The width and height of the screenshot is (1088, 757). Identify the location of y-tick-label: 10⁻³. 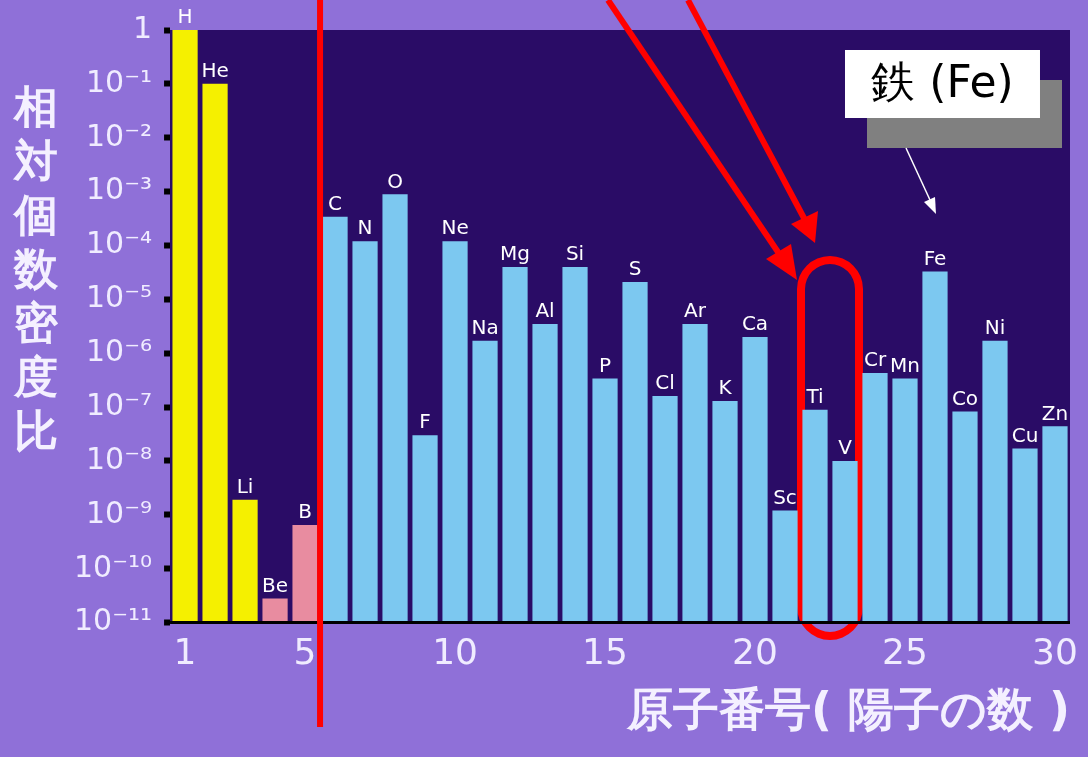
(119, 189).